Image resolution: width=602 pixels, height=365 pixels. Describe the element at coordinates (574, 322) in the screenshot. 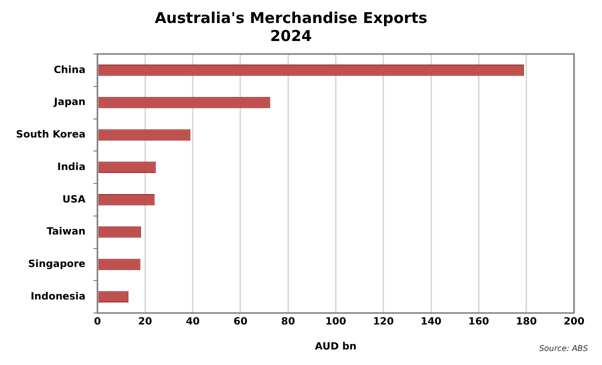

I see `x-tick-label: 200` at that location.